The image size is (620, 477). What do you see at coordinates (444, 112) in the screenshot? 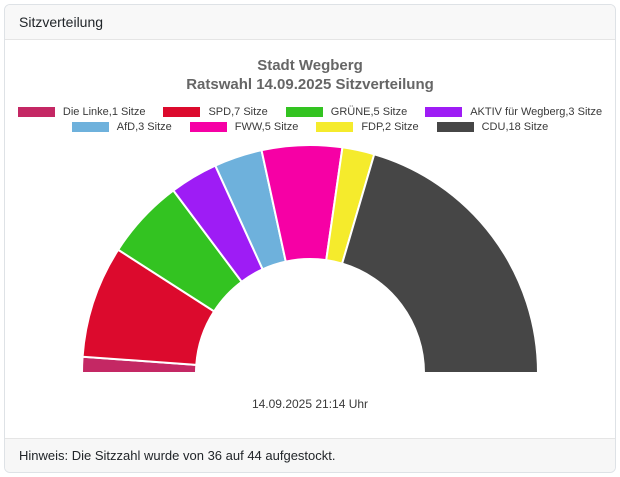
I see `legend-swatch-aktiv-fur-wegberg` at bounding box center [444, 112].